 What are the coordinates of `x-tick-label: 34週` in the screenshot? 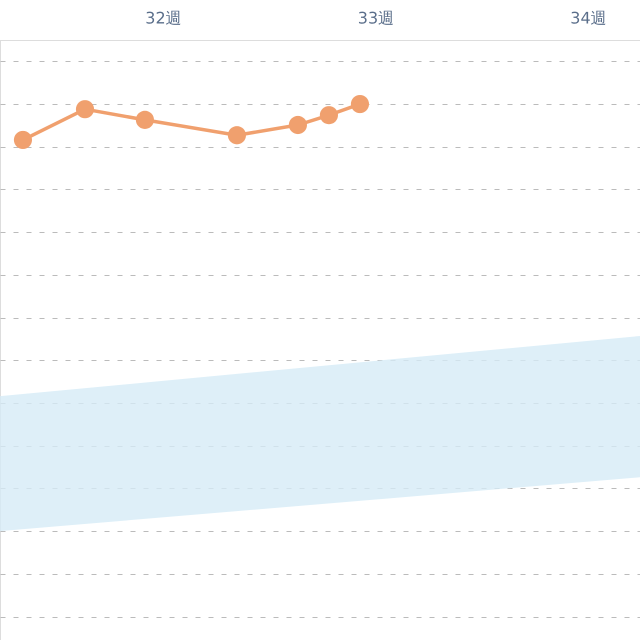 It's located at (588, 18).